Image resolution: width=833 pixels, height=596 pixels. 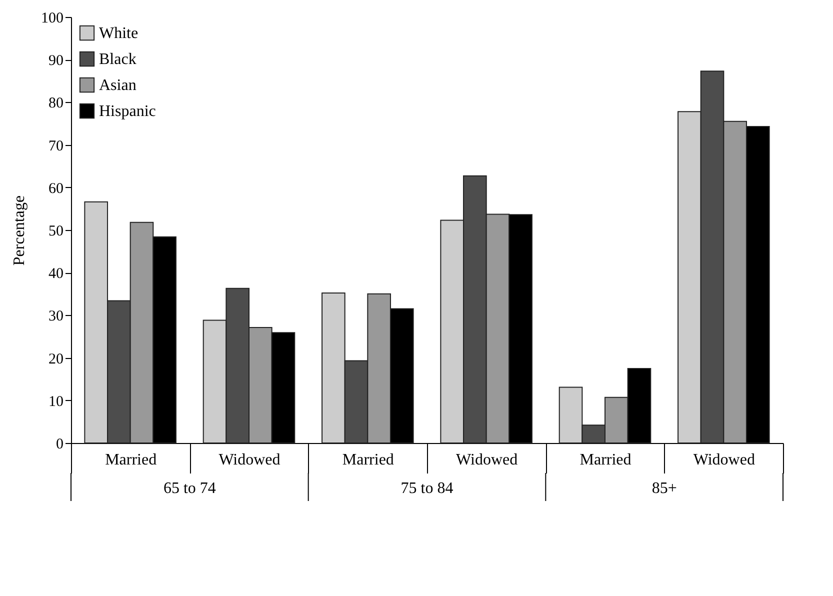 I want to click on text: 75 to 84, so click(x=427, y=488).